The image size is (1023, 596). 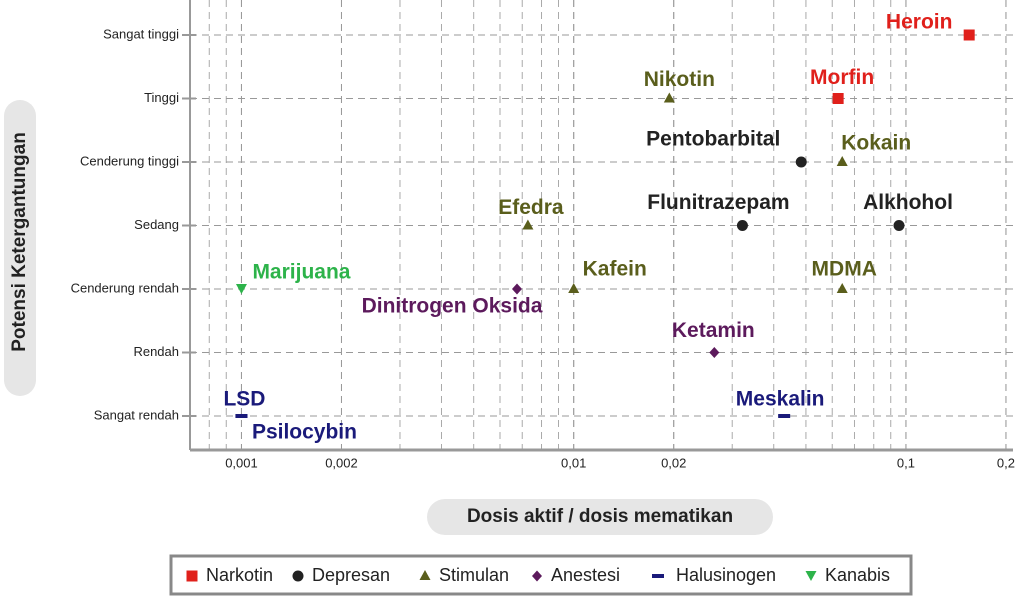 What do you see at coordinates (615, 269) in the screenshot?
I see `point-label: Kafein` at bounding box center [615, 269].